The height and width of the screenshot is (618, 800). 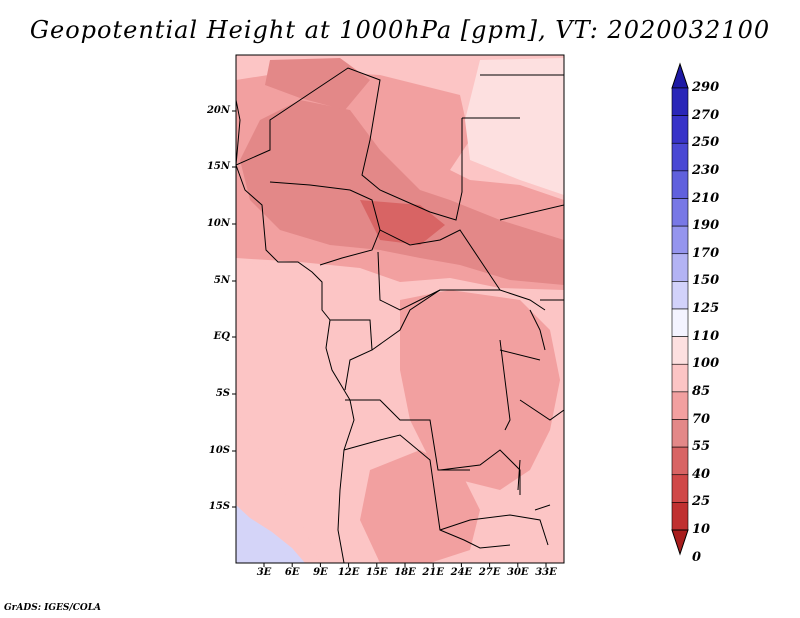 I want to click on lat-label: 10S, so click(x=219, y=450).